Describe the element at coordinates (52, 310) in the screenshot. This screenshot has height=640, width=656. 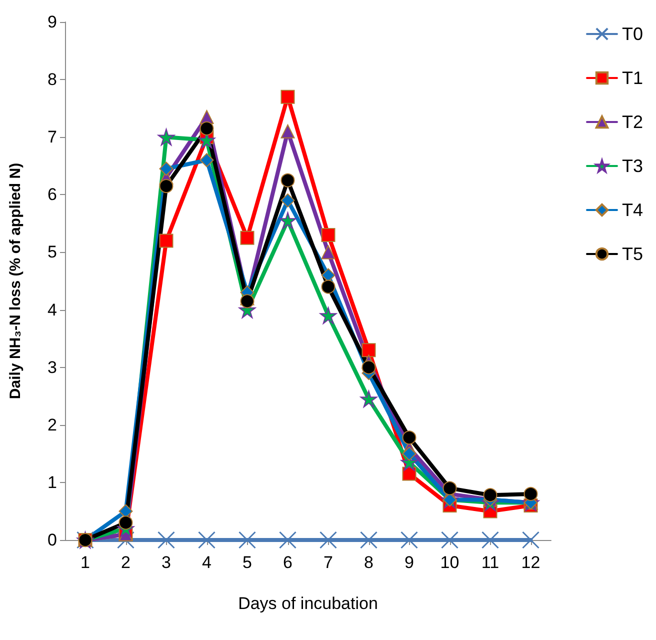
I see `y-tick-label: 4` at that location.